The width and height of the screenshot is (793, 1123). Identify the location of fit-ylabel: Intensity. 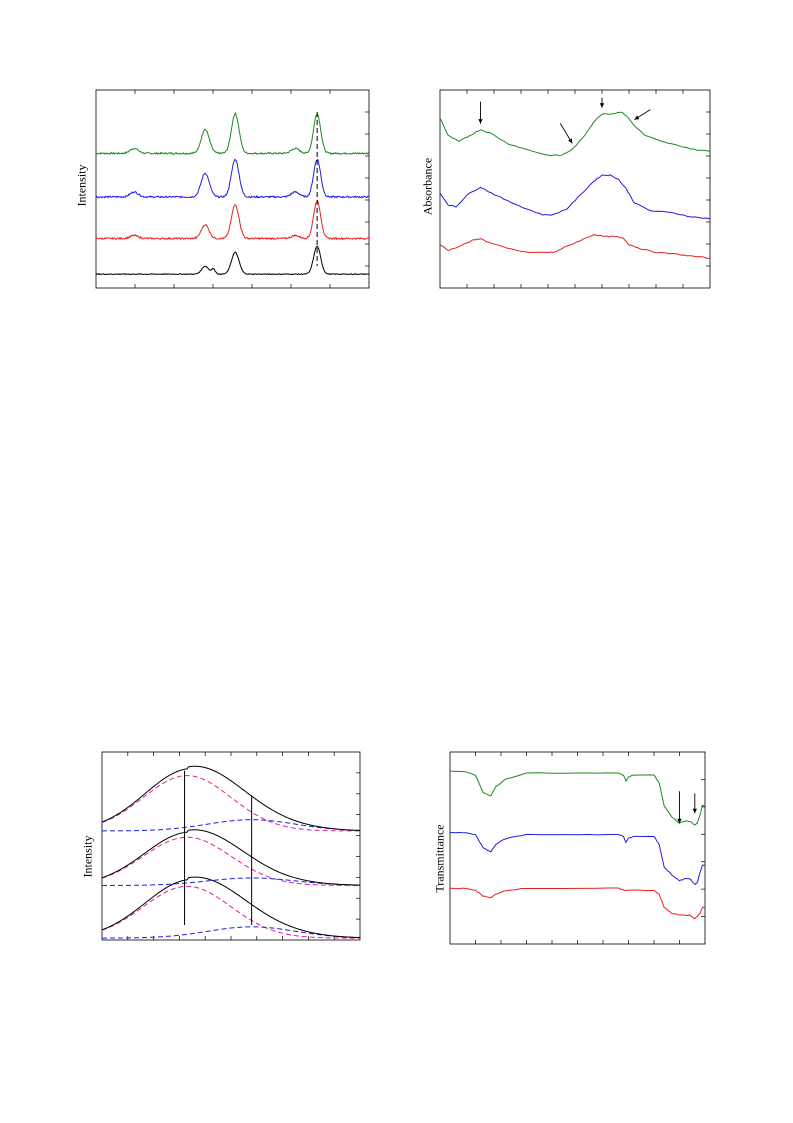
(87, 856).